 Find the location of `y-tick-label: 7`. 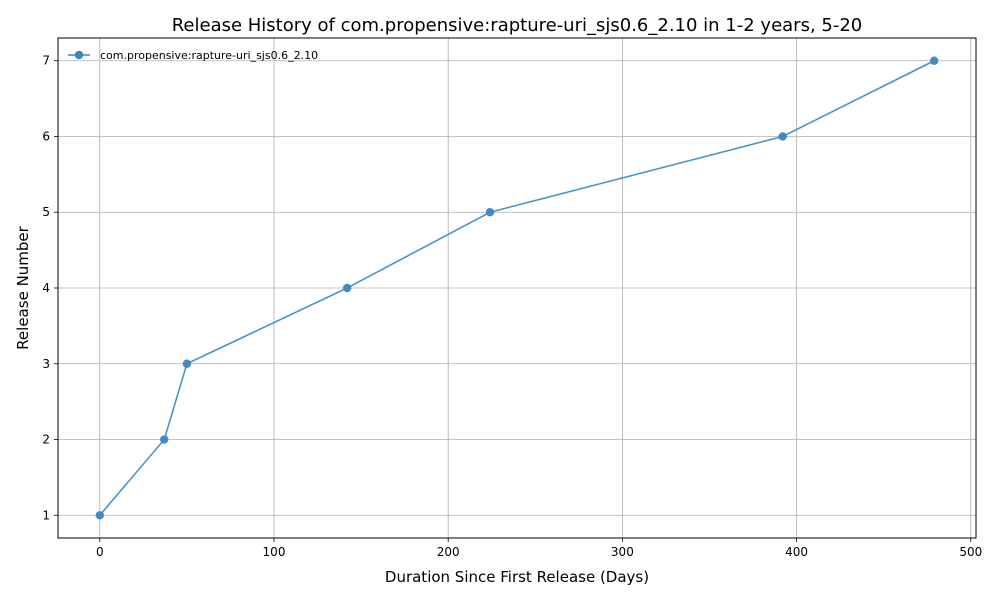

y-tick-label: 7 is located at coordinates (46, 61).